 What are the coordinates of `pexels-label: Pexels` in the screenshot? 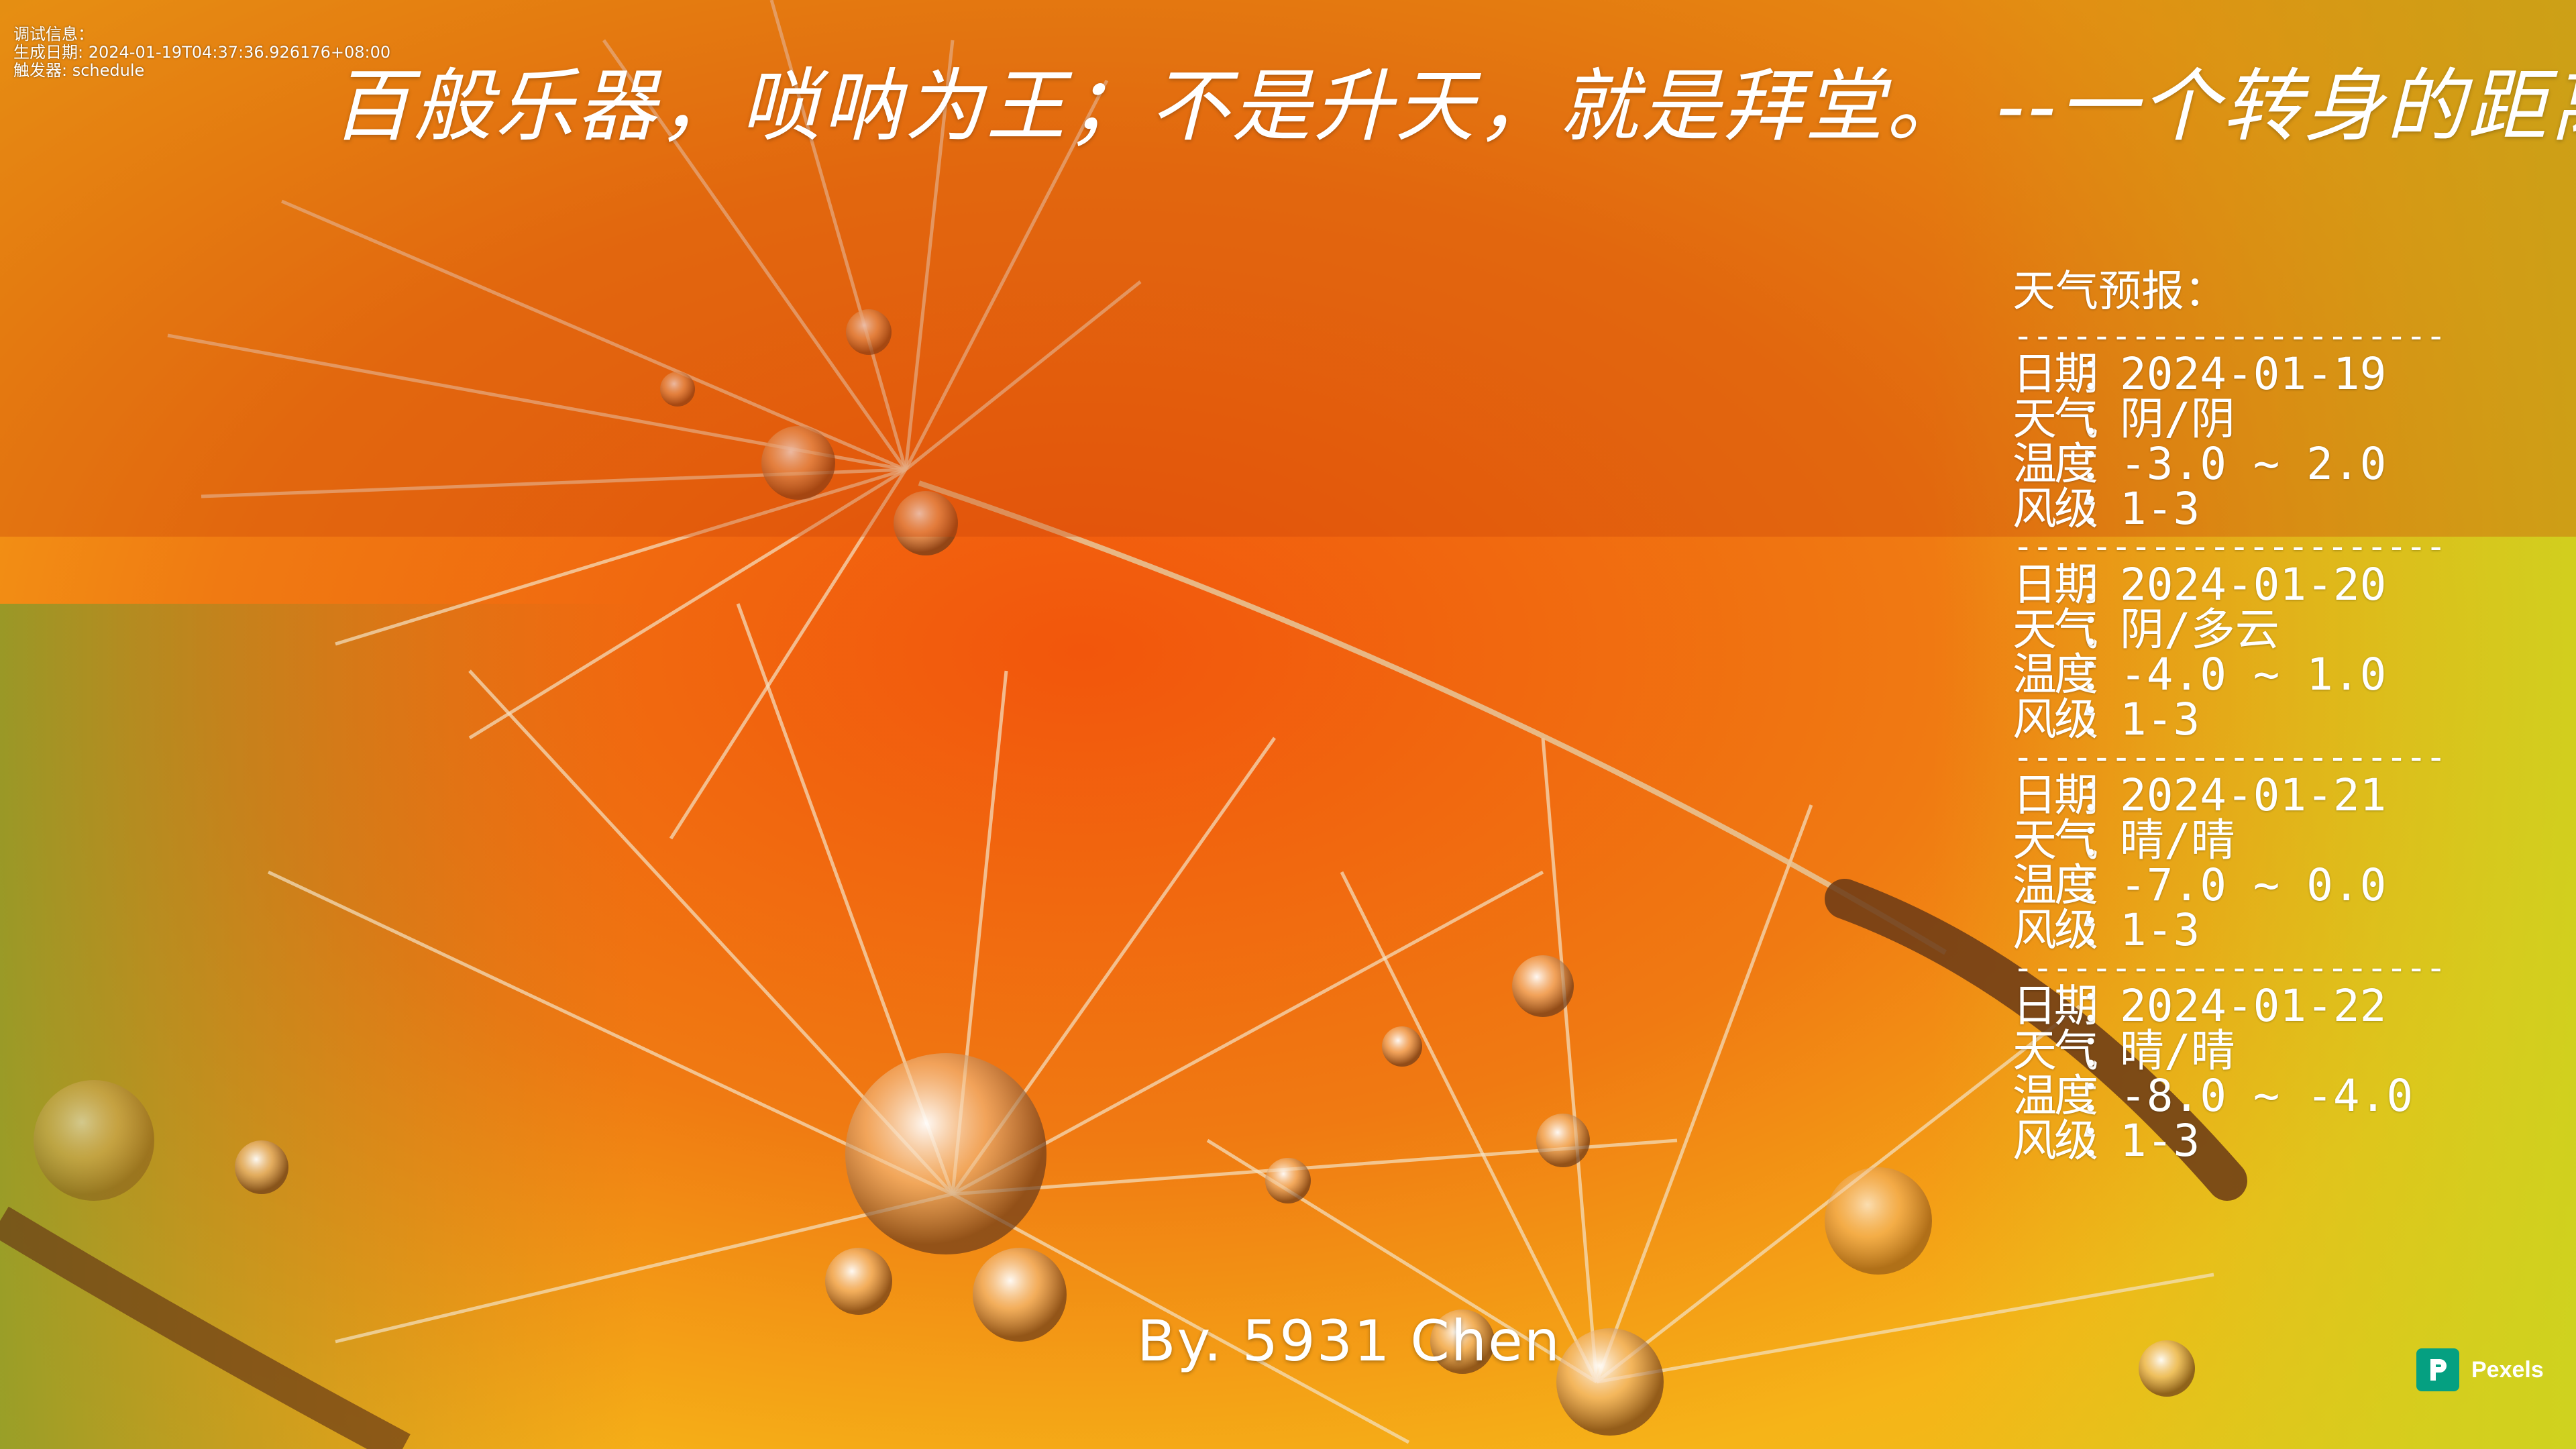 It's located at (2507, 1369).